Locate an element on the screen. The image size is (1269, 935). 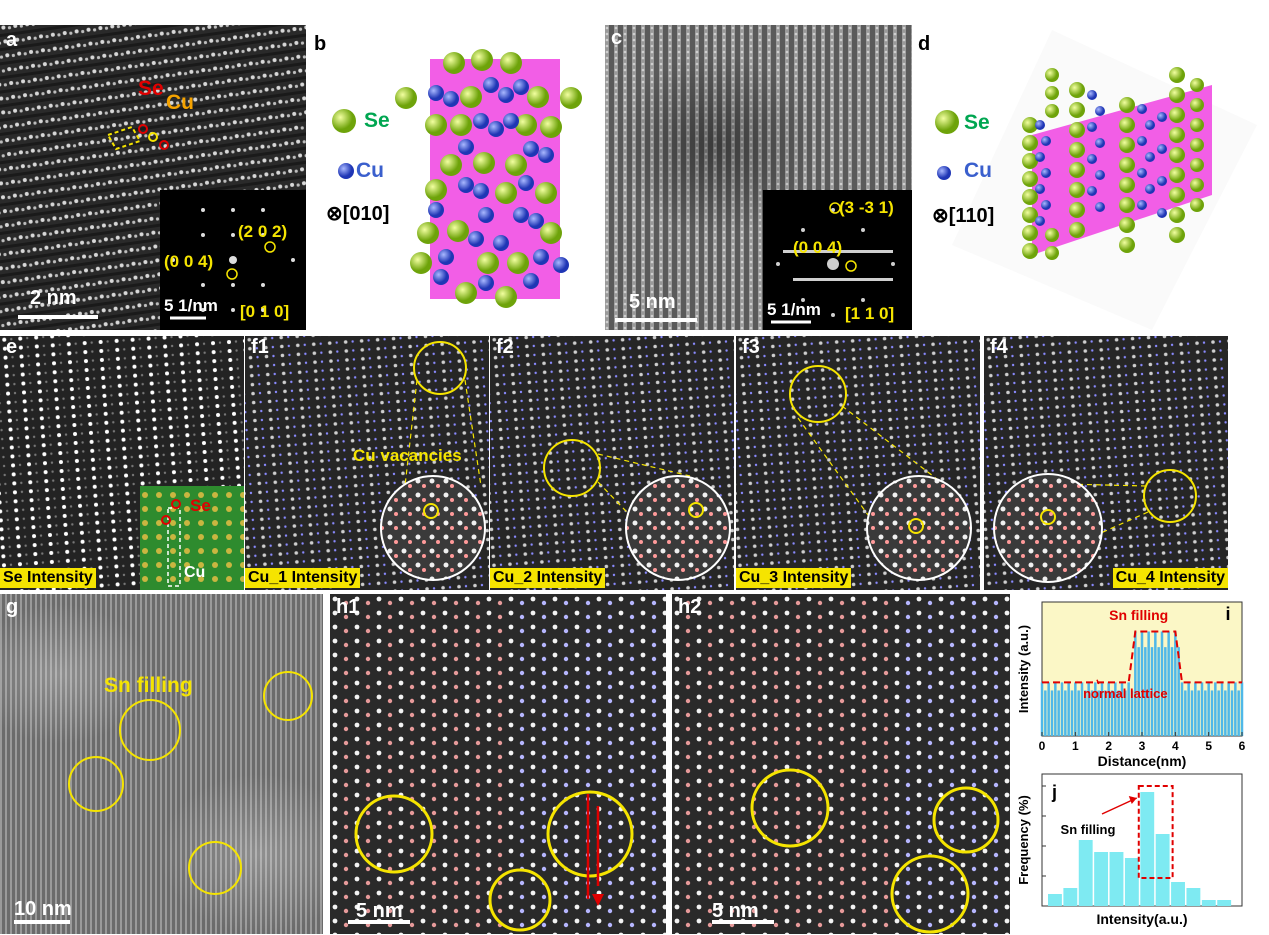
x-tick-label: 6 is located at coordinates (1242, 746).